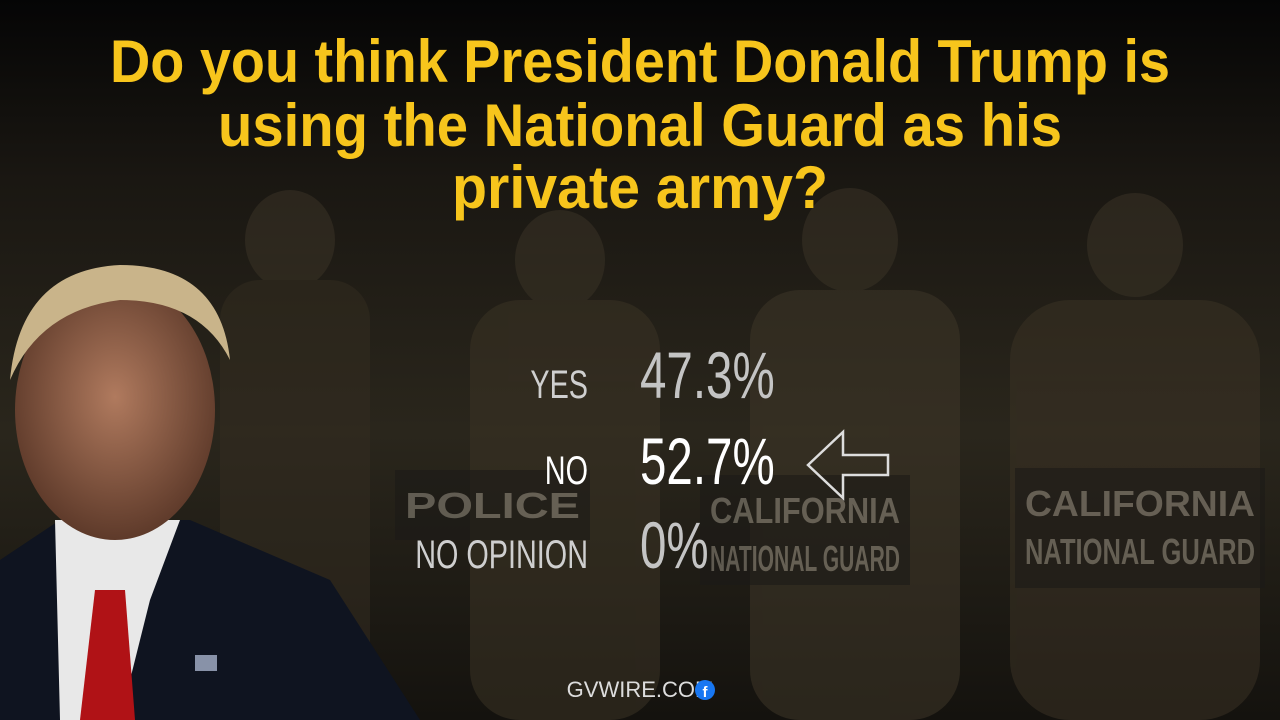 This screenshot has height=720, width=1280. I want to click on title-line: private army?, so click(640, 187).